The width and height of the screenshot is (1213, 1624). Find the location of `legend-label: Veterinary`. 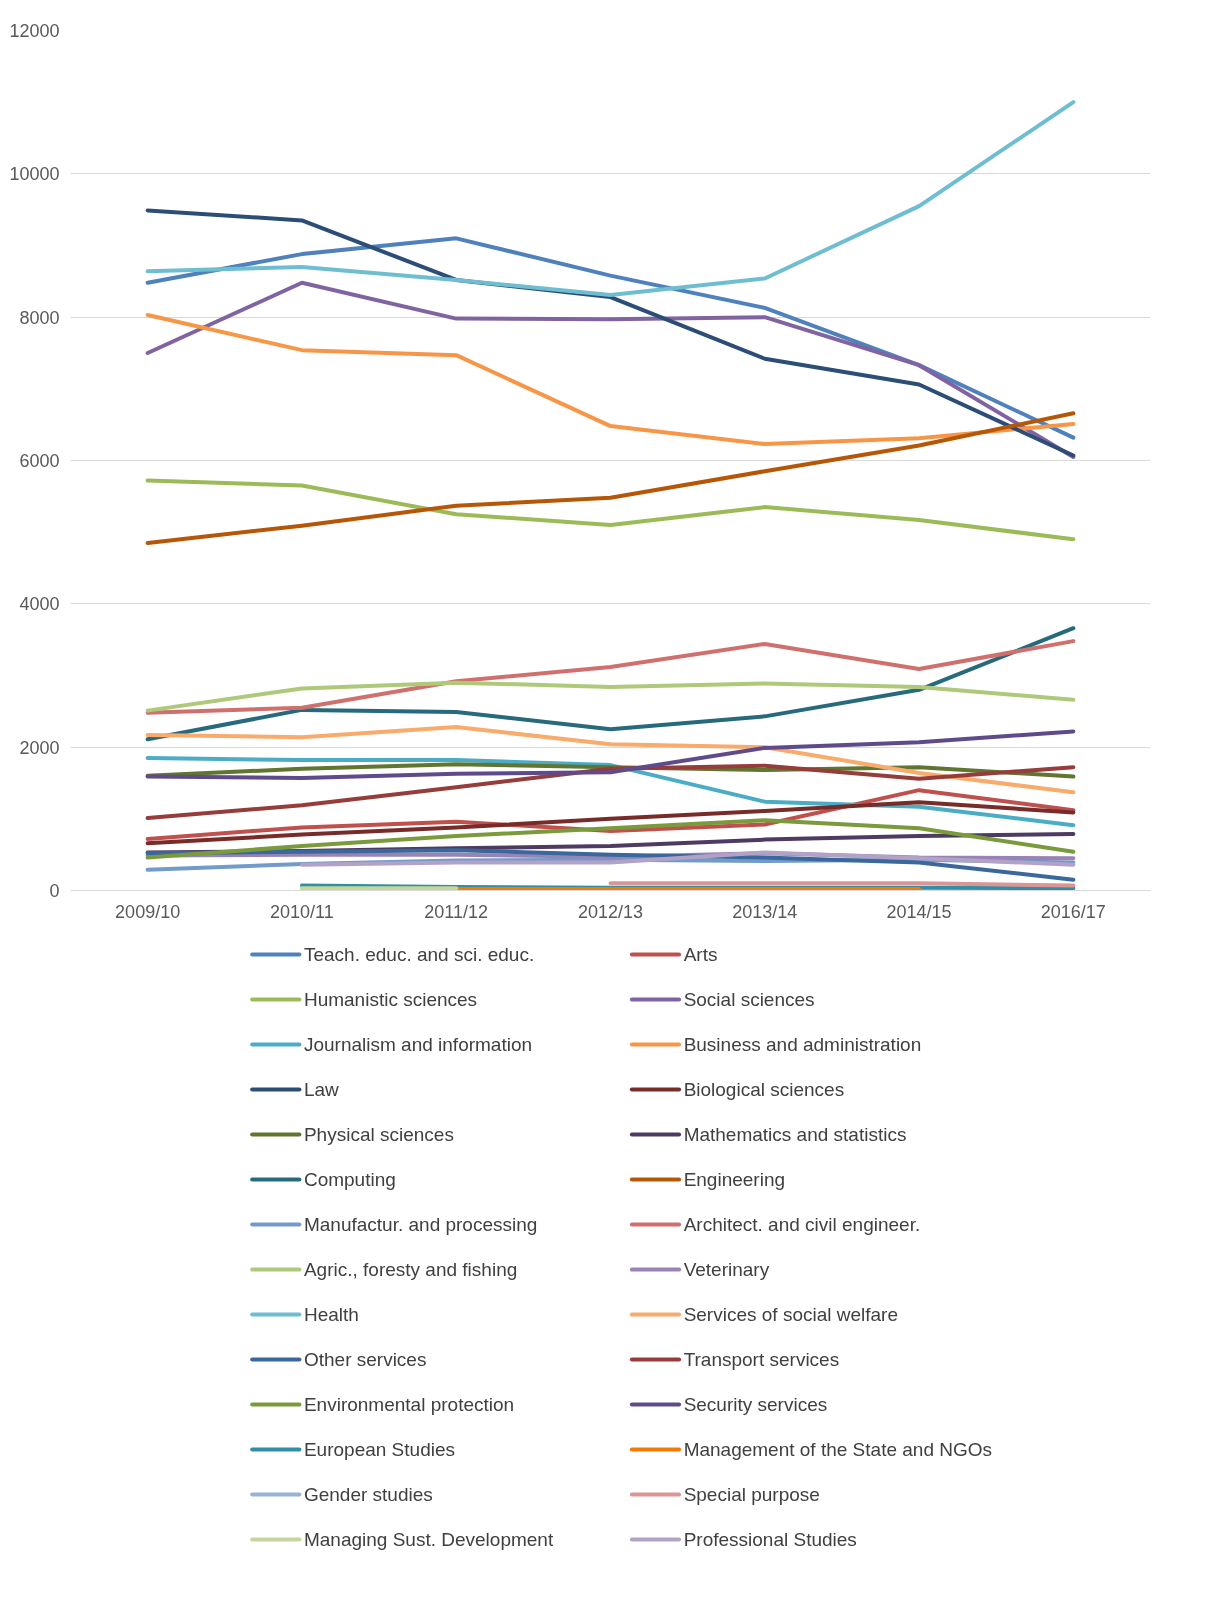

legend-label: Veterinary is located at coordinates (726, 1269).